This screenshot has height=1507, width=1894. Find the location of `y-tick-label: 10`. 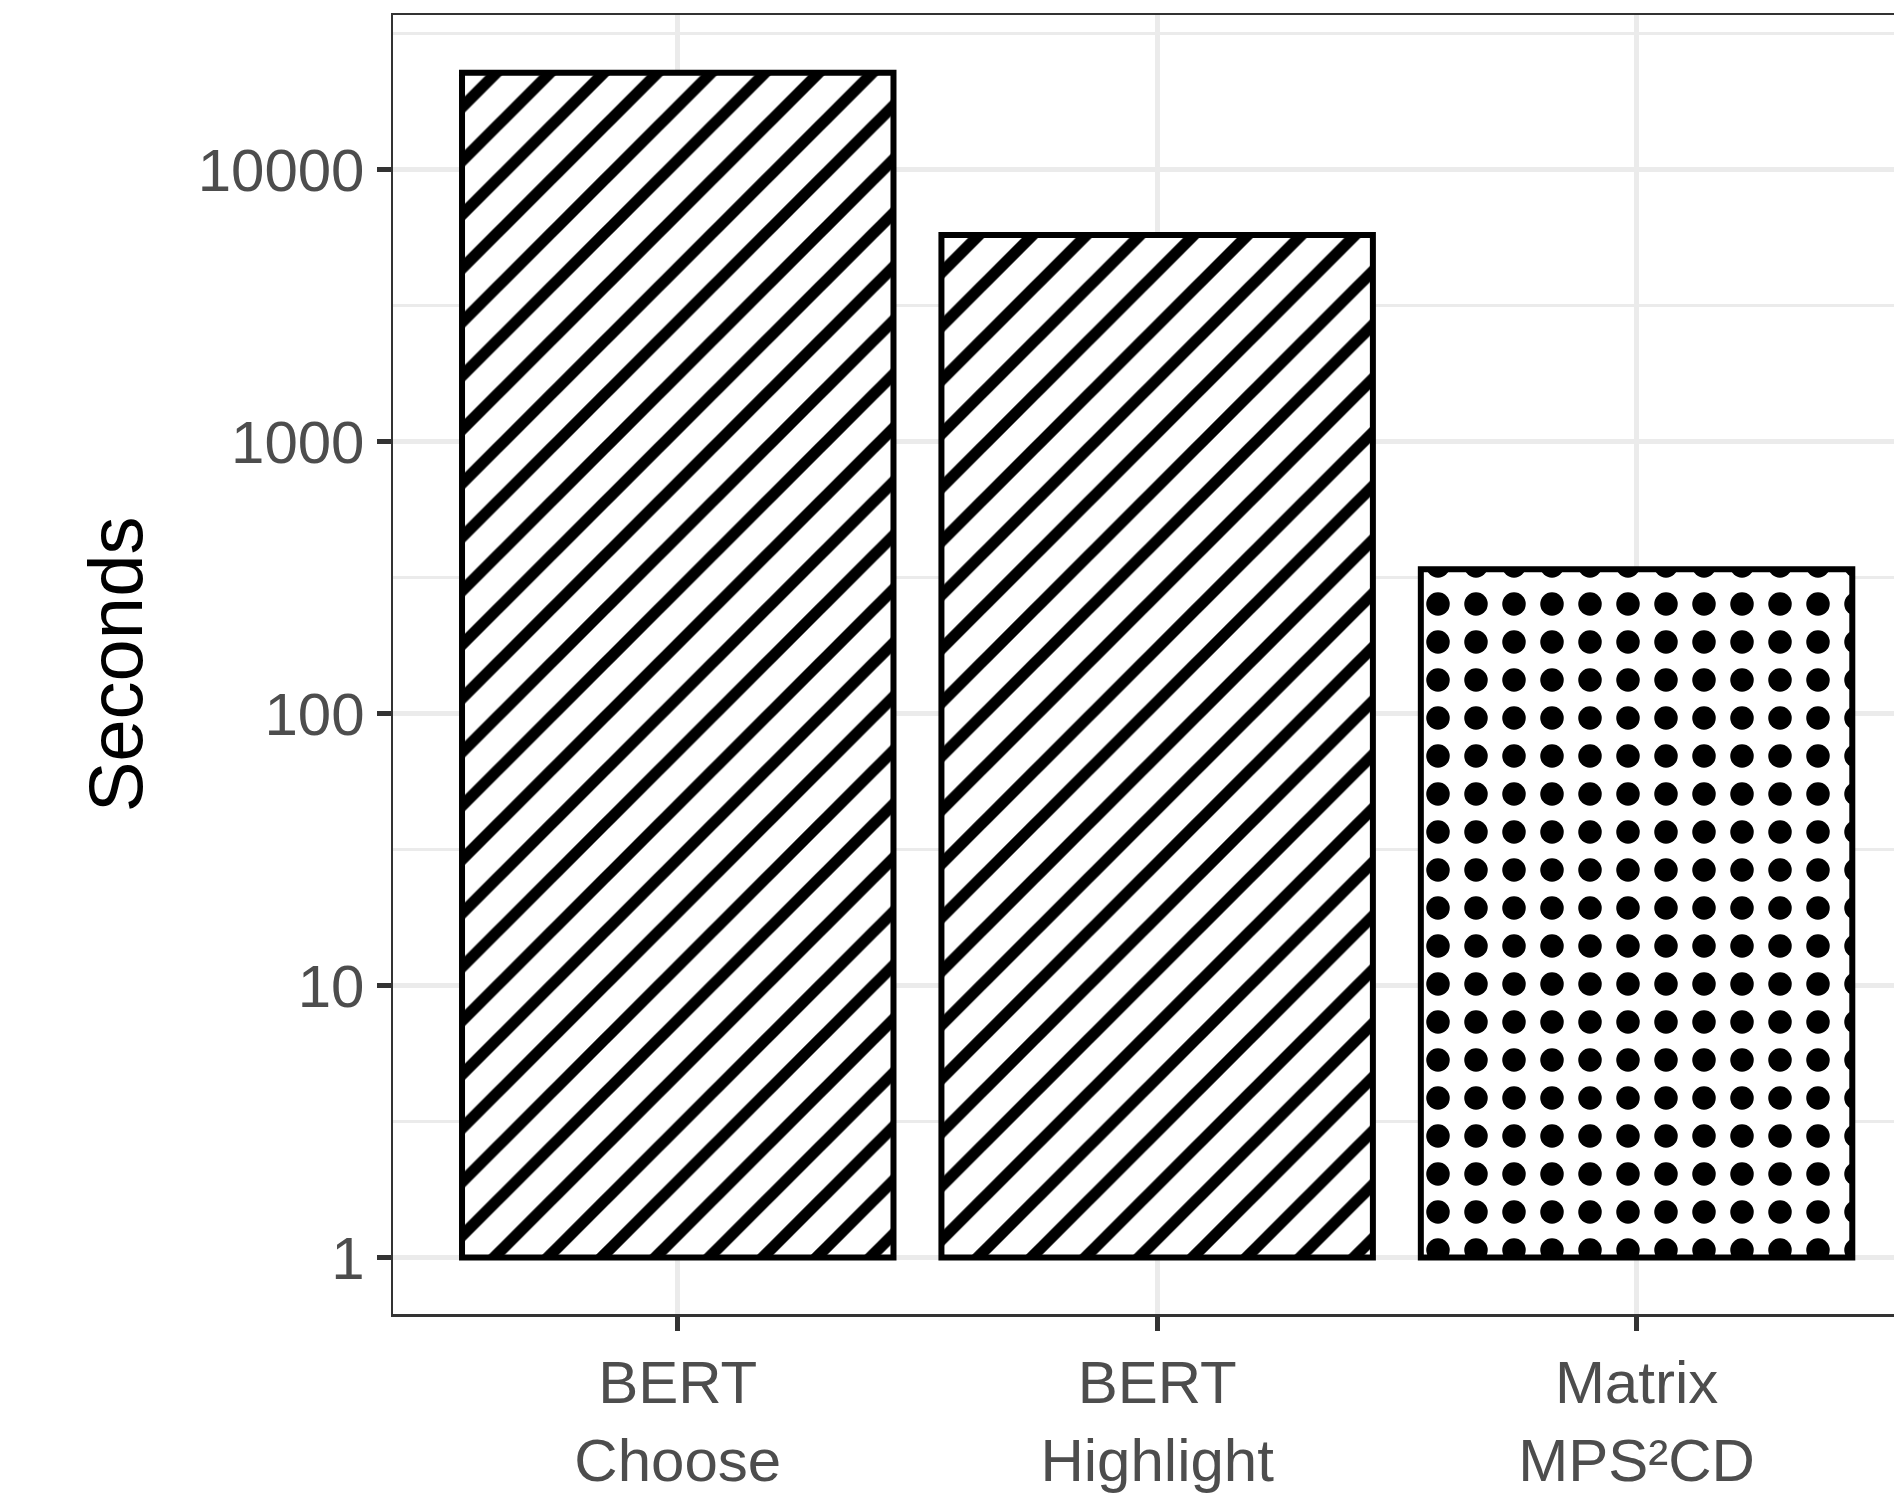

y-tick-label: 10 is located at coordinates (331, 986).